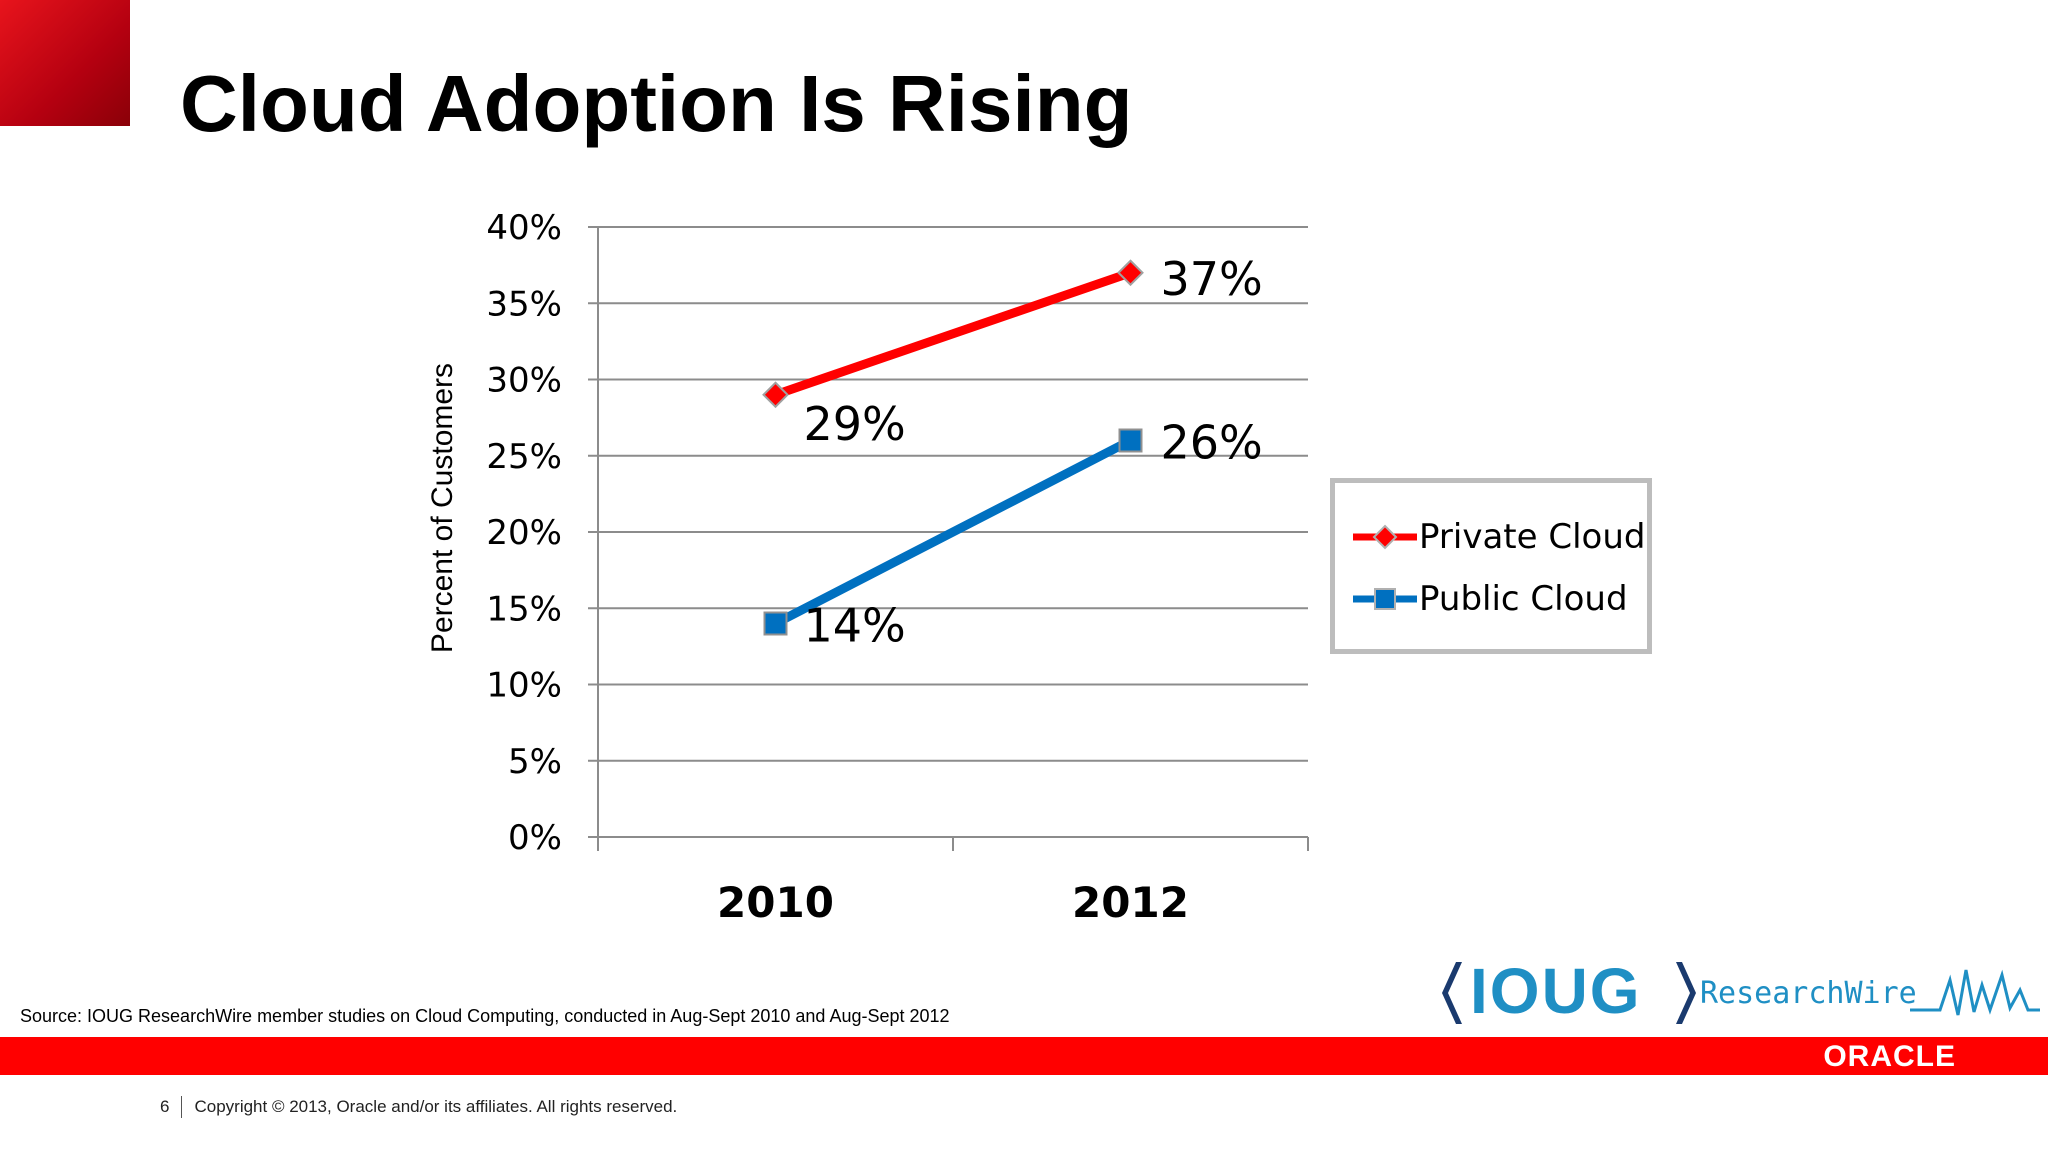  I want to click on legend-public-cloud-swatch, so click(1385, 599).